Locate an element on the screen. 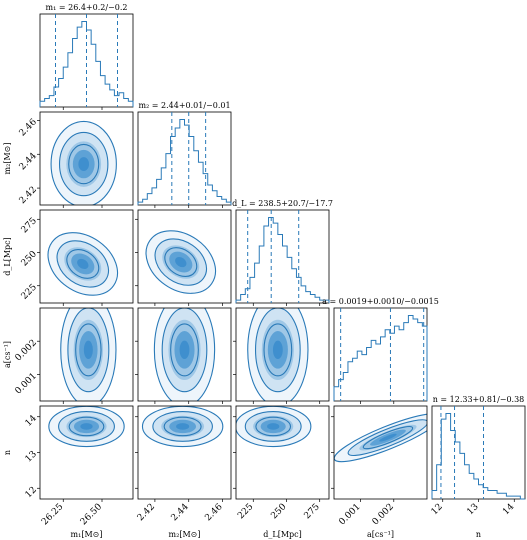 This screenshot has width=527, height=540. x-tick-dL-1: 250 is located at coordinates (278, 511).